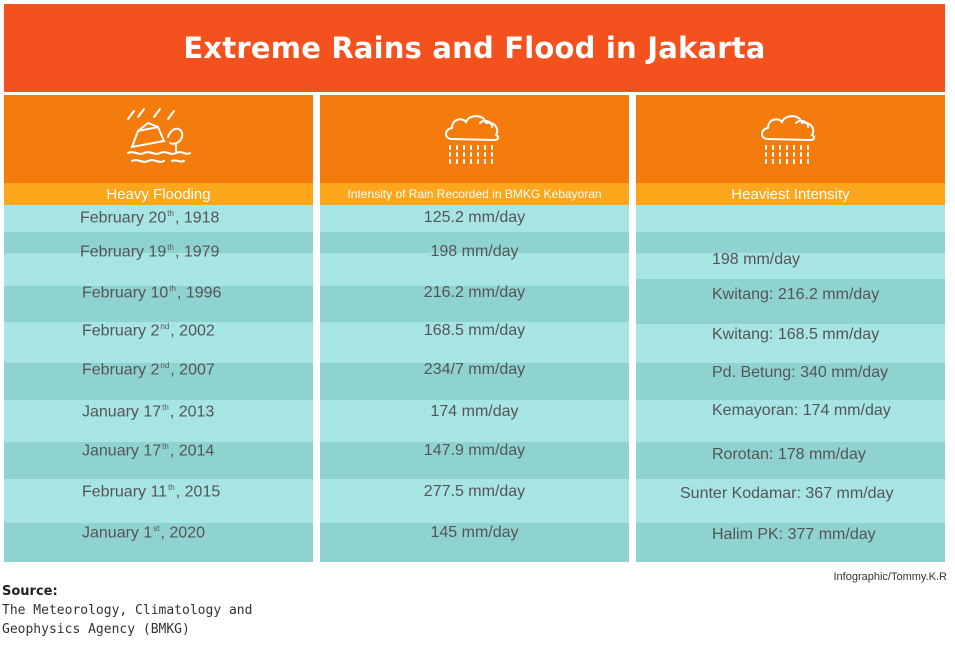 Image resolution: width=955 pixels, height=651 pixels. I want to click on rain-intensity-value: 198 mm/day, so click(474, 251).